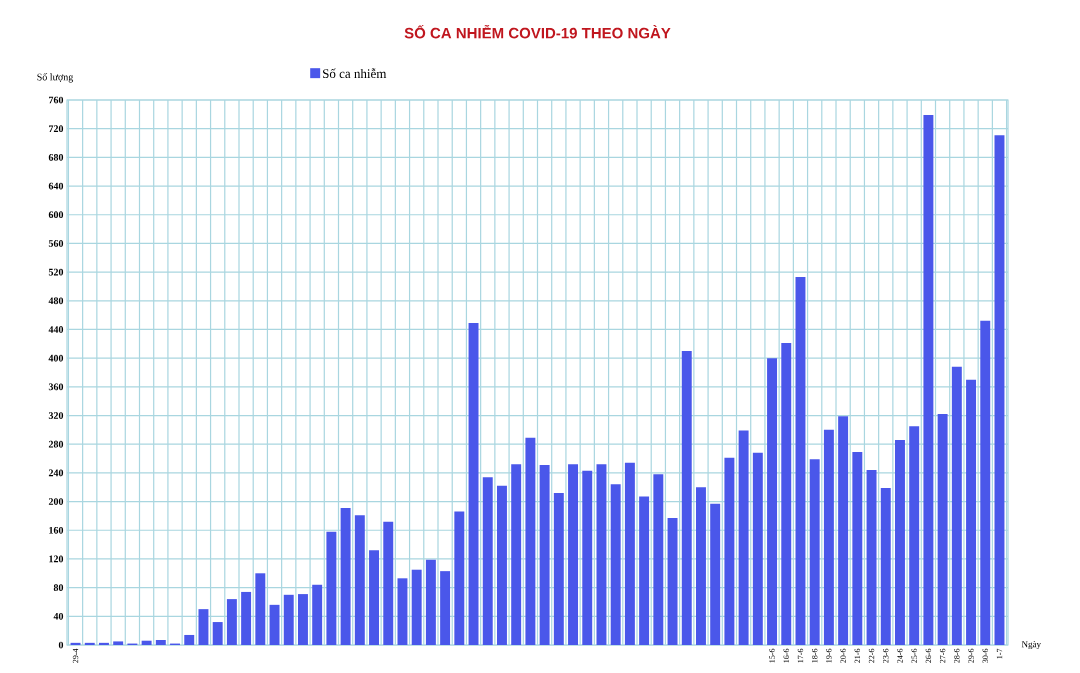 The image size is (1080, 673). Describe the element at coordinates (800, 655) in the screenshot. I see `x-tick-label: 17-6` at that location.